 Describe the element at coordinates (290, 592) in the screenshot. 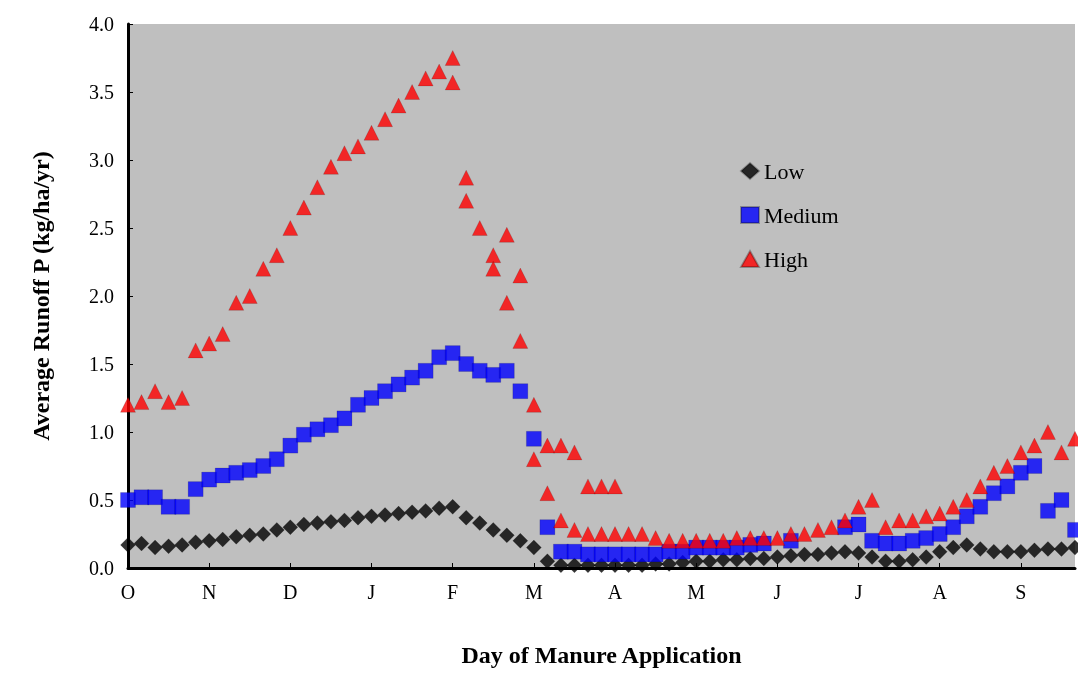

I see `x-tick-label: D` at that location.